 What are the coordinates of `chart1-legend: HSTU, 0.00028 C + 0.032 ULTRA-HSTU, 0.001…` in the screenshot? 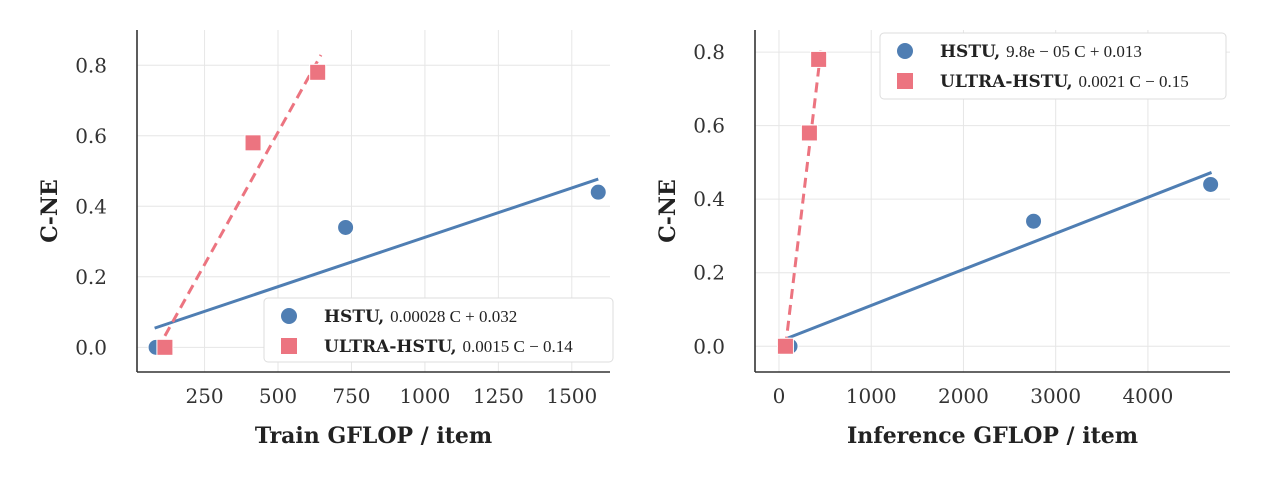 It's located at (438, 330).